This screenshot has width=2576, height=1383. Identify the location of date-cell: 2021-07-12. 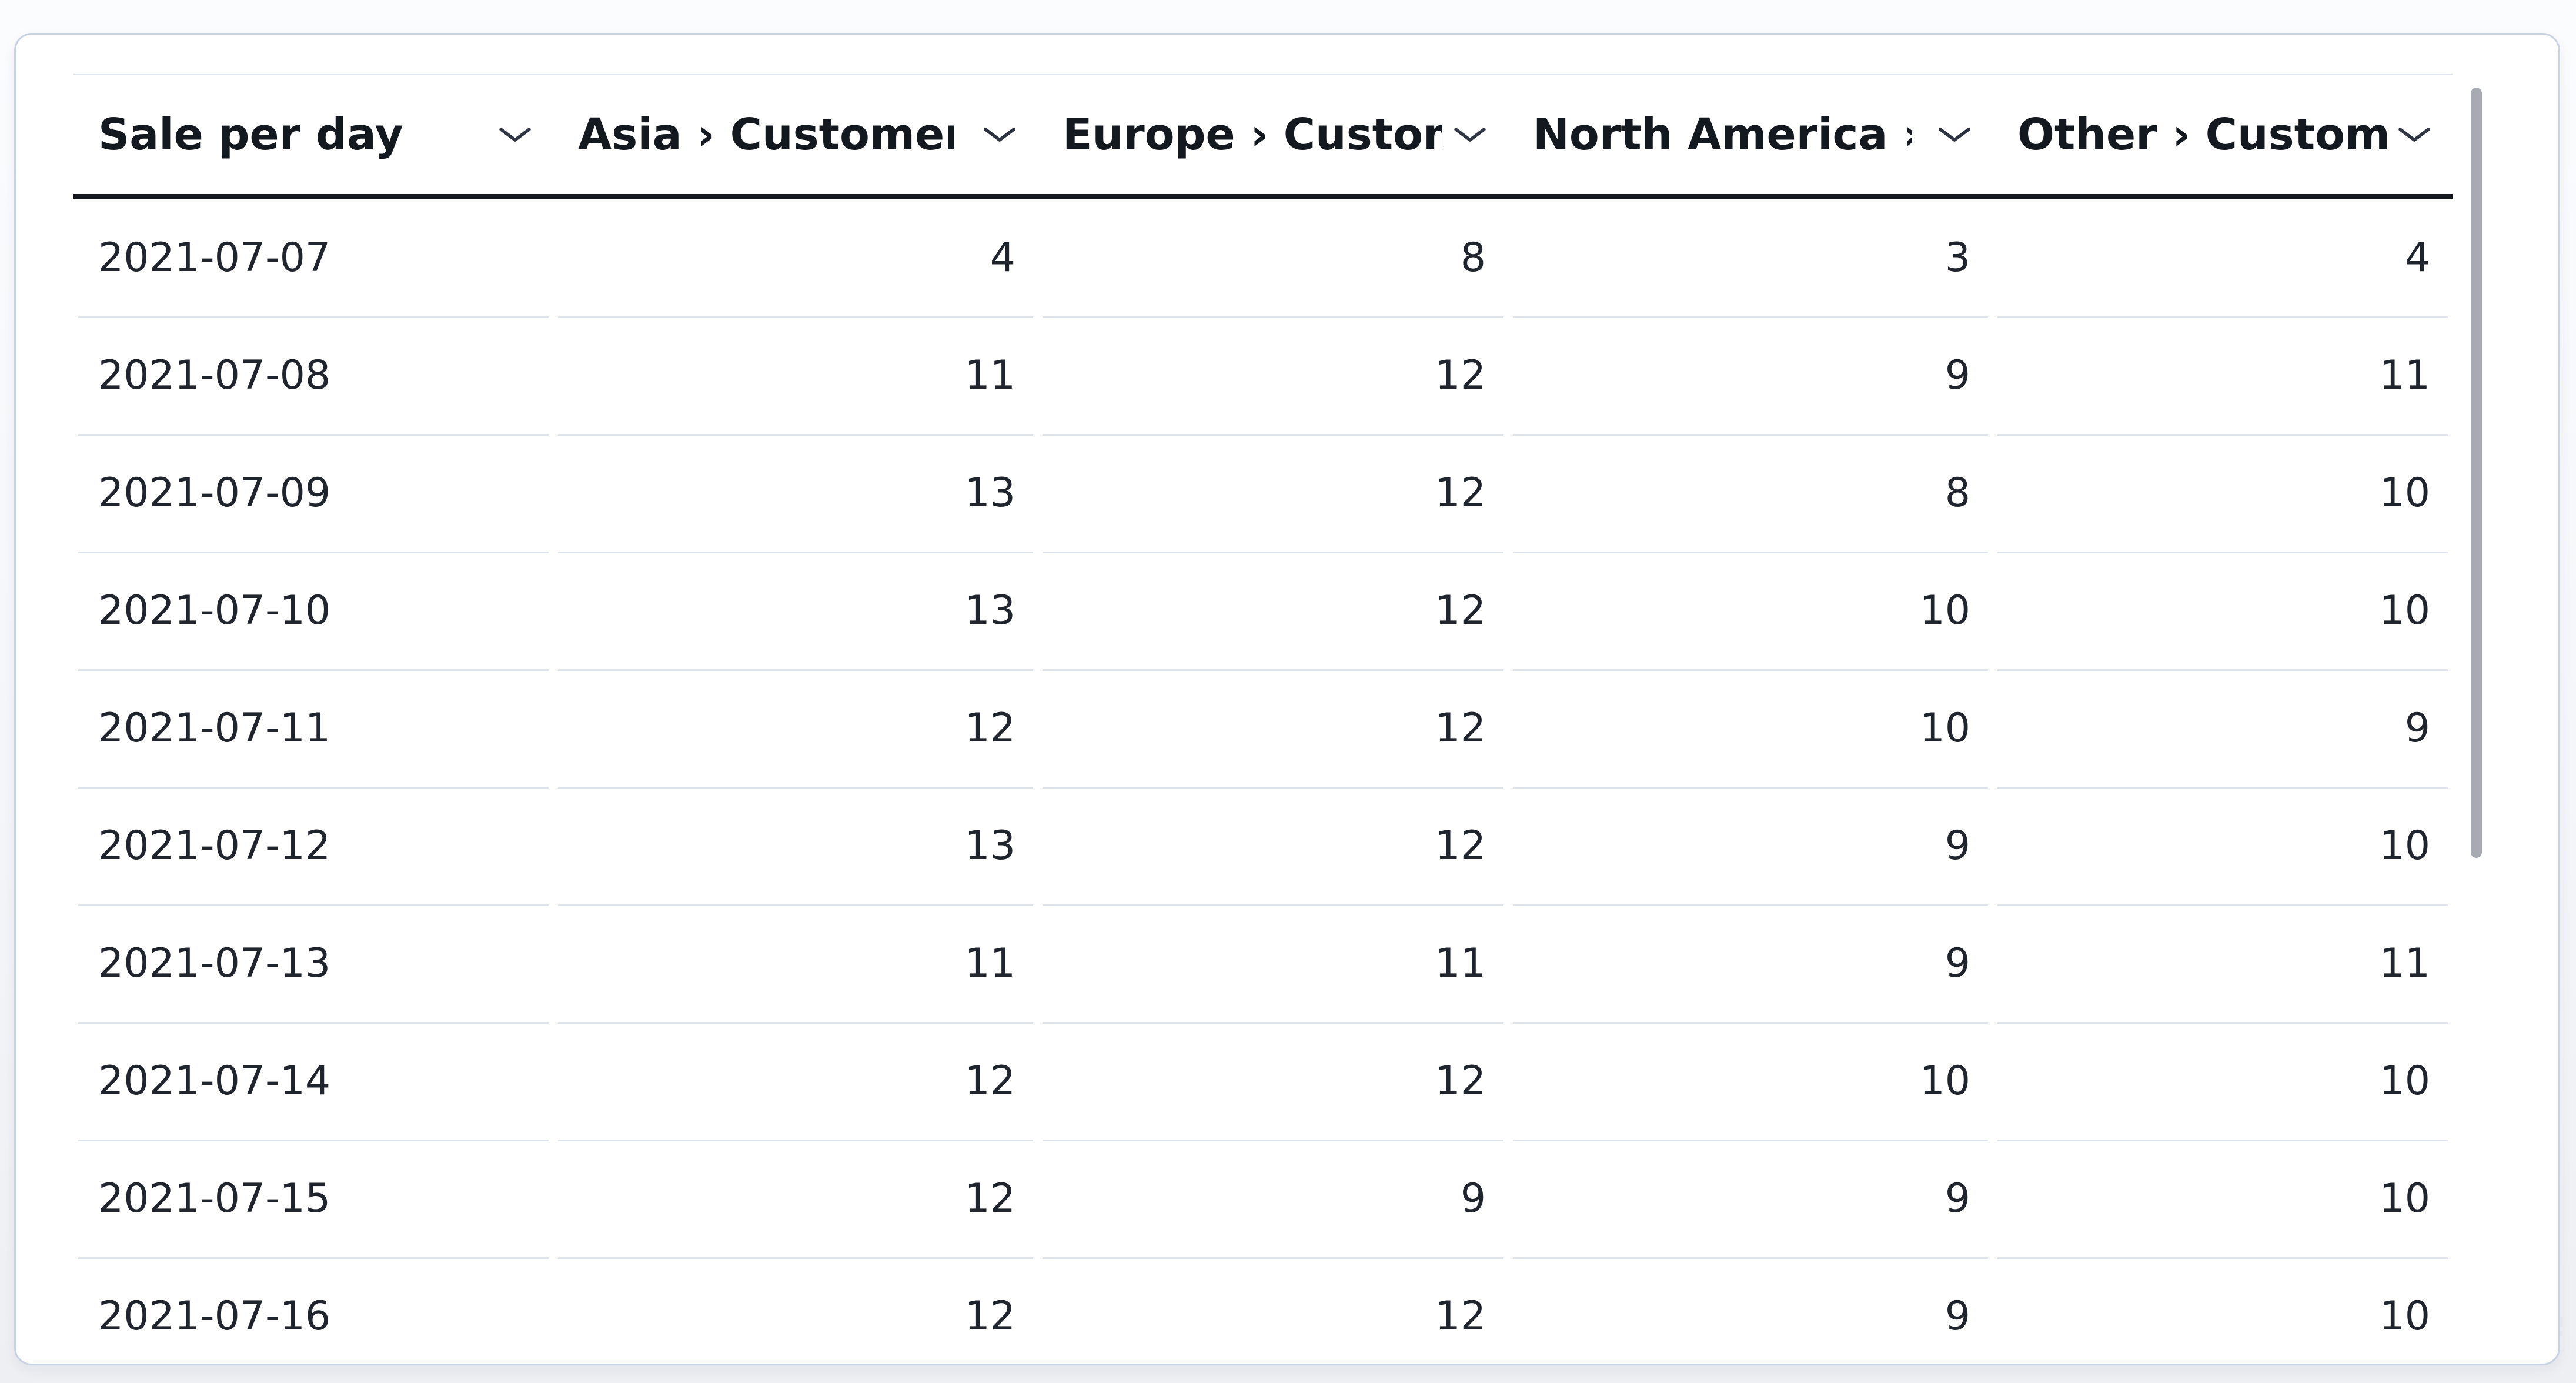
(313, 845).